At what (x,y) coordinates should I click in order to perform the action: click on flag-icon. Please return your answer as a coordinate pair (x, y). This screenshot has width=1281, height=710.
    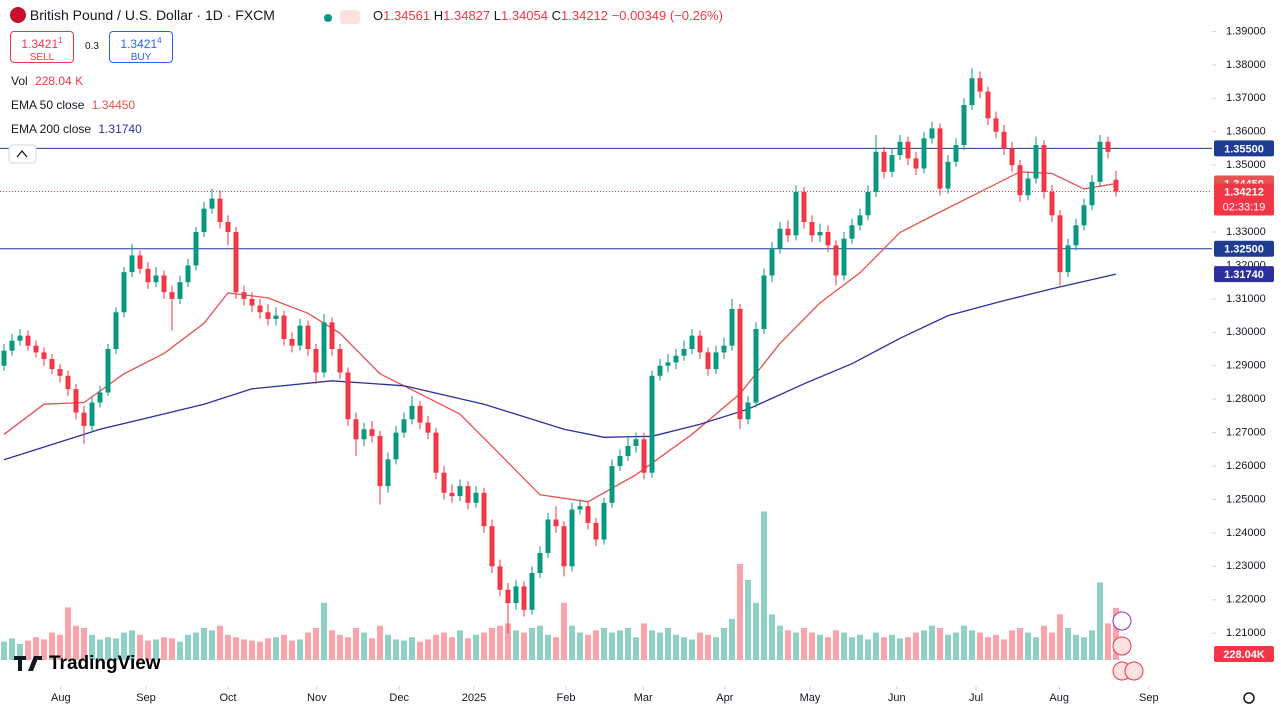
    Looking at the image, I should click on (18, 15).